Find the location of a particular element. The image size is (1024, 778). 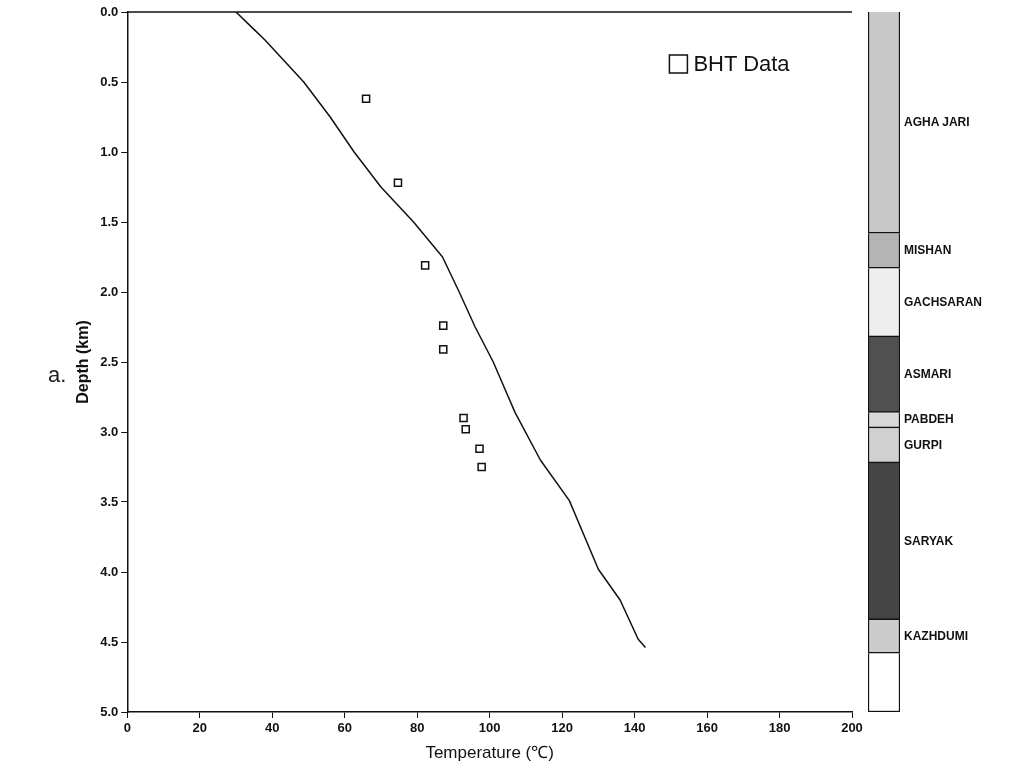

x-tick-label: 60 is located at coordinates (344, 728).